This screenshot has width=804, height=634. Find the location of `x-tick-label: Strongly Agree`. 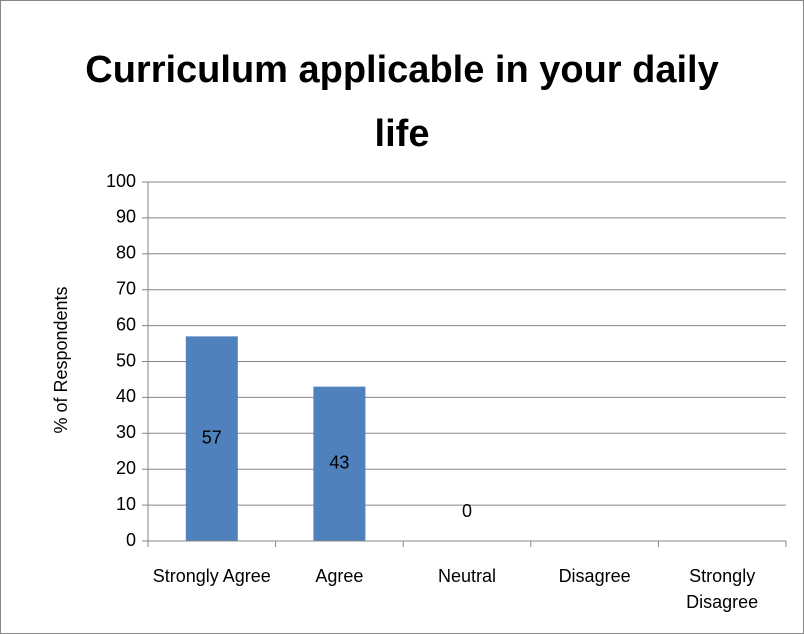

x-tick-label: Strongly Agree is located at coordinates (211, 576).